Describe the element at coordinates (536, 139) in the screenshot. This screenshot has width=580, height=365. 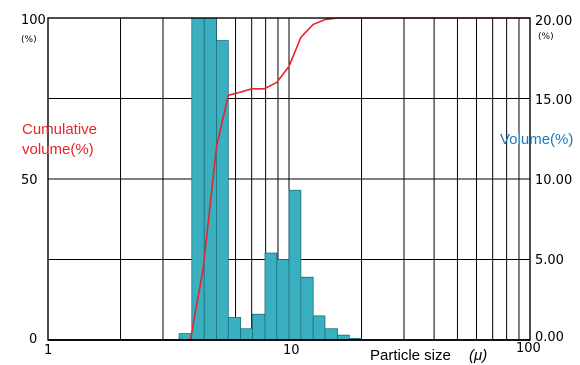
I see `right-axis-title: Volume(%)` at that location.